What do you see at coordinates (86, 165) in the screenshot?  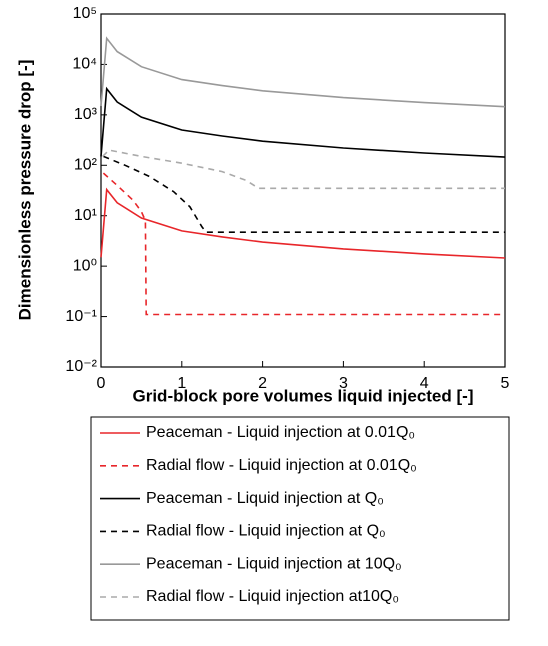 I see `y-tick-label: 10²` at bounding box center [86, 165].